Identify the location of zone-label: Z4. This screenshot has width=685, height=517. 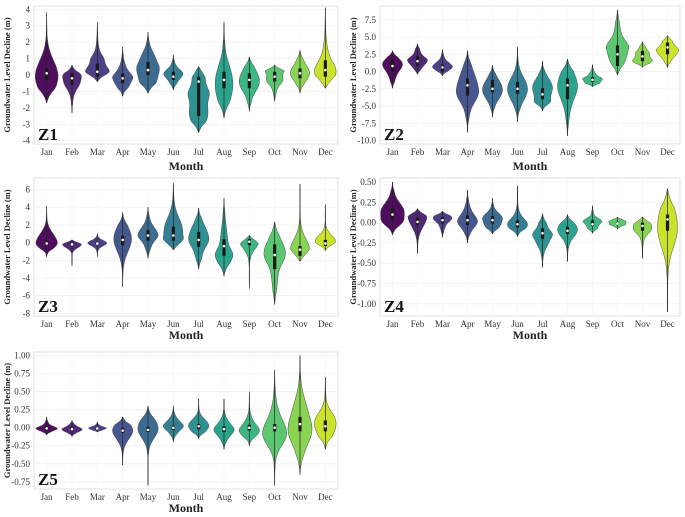
(394, 306).